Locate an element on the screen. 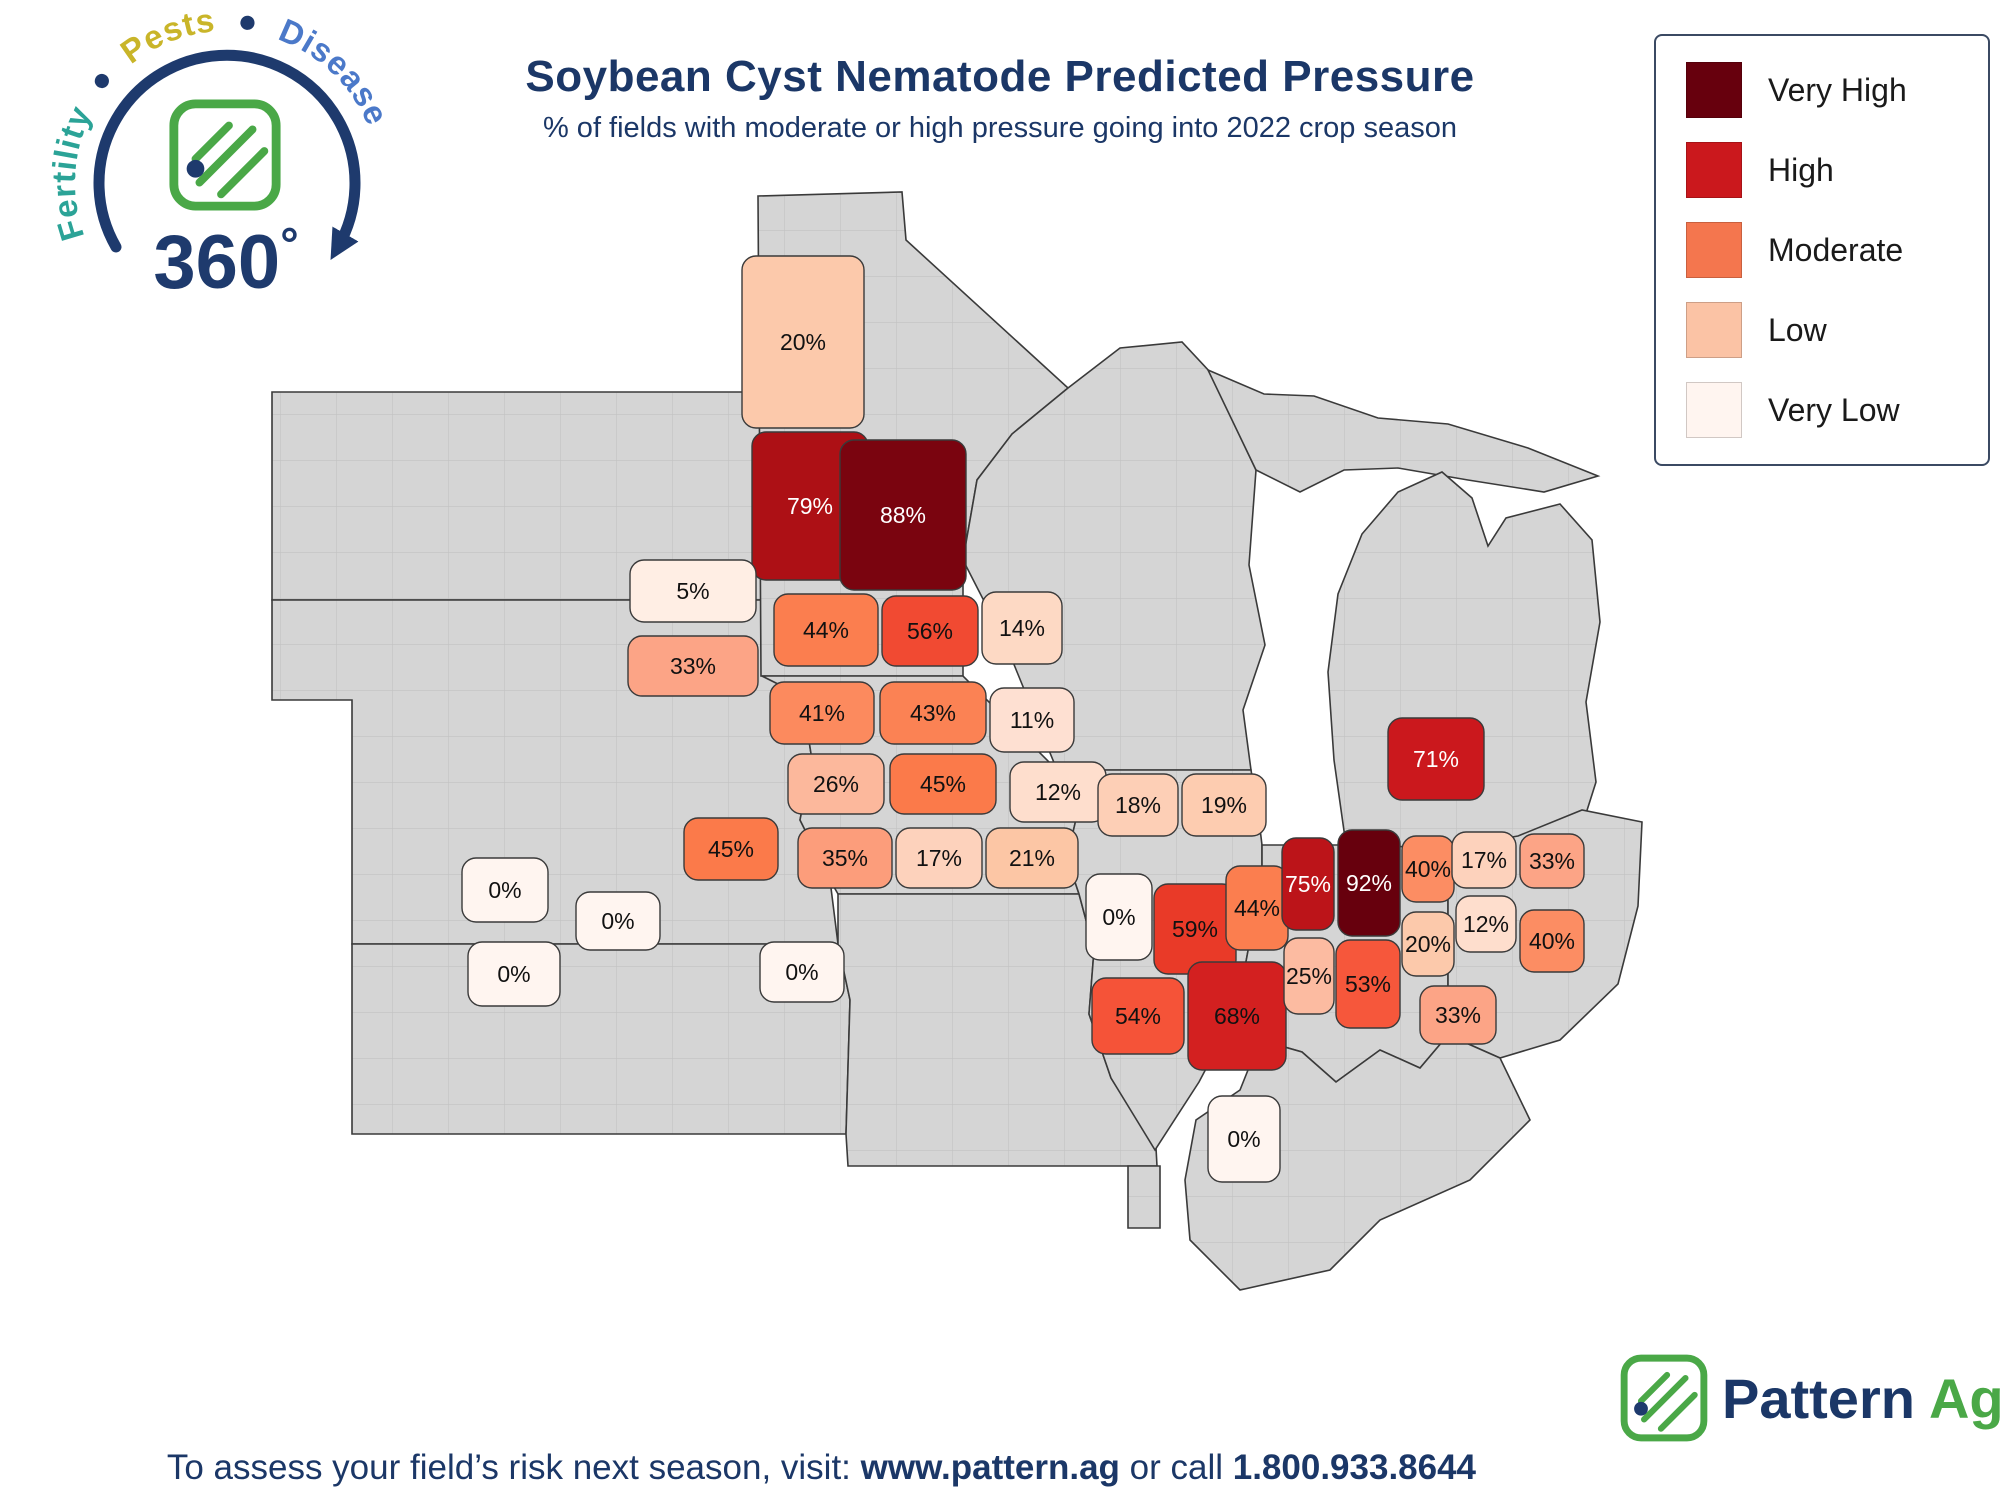  district-value-label: 18% is located at coordinates (1138, 805).